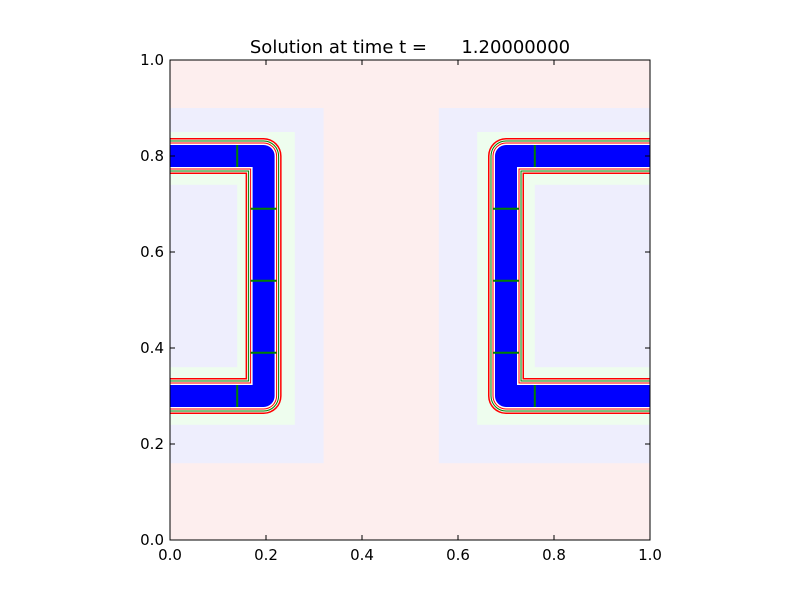 Image resolution: width=800 pixels, height=600 pixels. Describe the element at coordinates (152, 444) in the screenshot. I see `y-tick-label: 0.2` at that location.